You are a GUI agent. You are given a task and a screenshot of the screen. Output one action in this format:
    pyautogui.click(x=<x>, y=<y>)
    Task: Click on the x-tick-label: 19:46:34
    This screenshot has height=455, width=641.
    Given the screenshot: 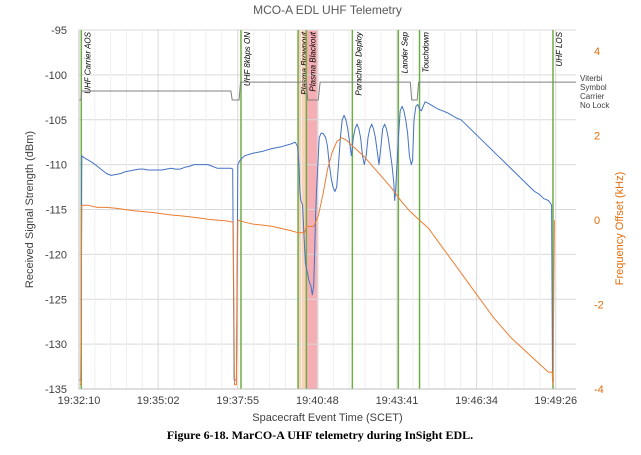 What is the action you would take?
    pyautogui.click(x=476, y=401)
    